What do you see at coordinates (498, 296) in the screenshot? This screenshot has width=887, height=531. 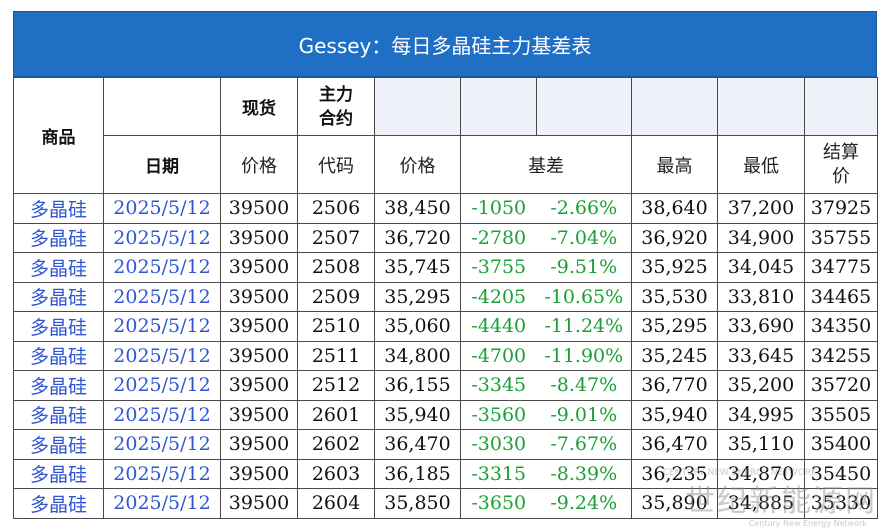 I see `cell-basis: -4205` at bounding box center [498, 296].